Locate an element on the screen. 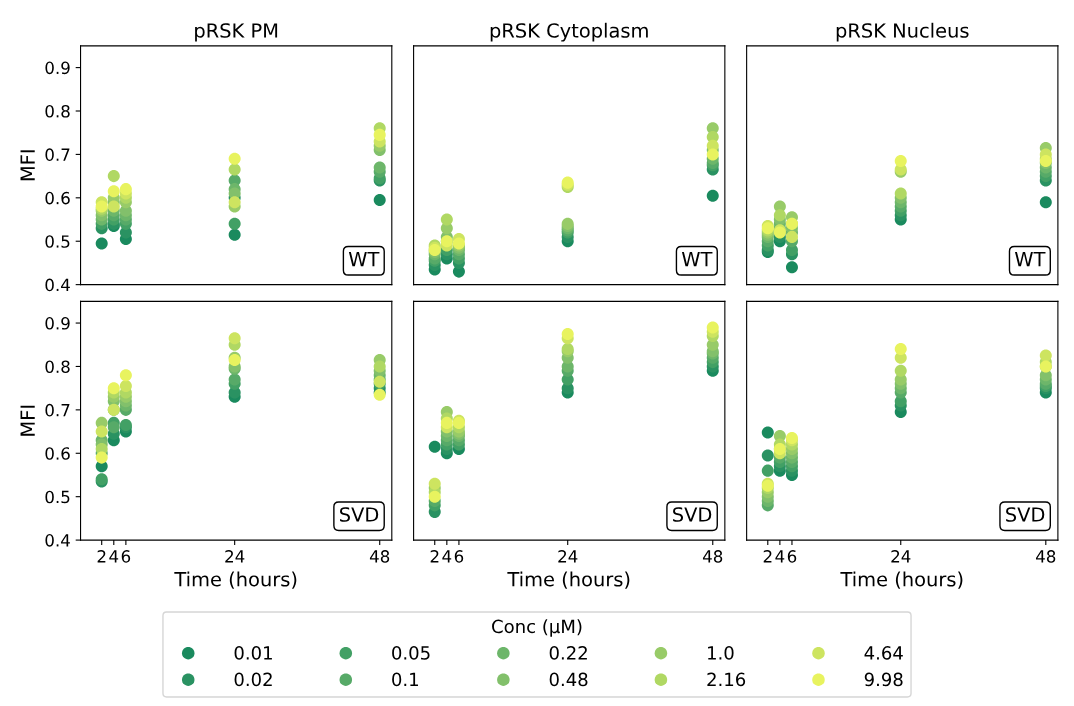  legend-label: 0.05 is located at coordinates (411, 653).